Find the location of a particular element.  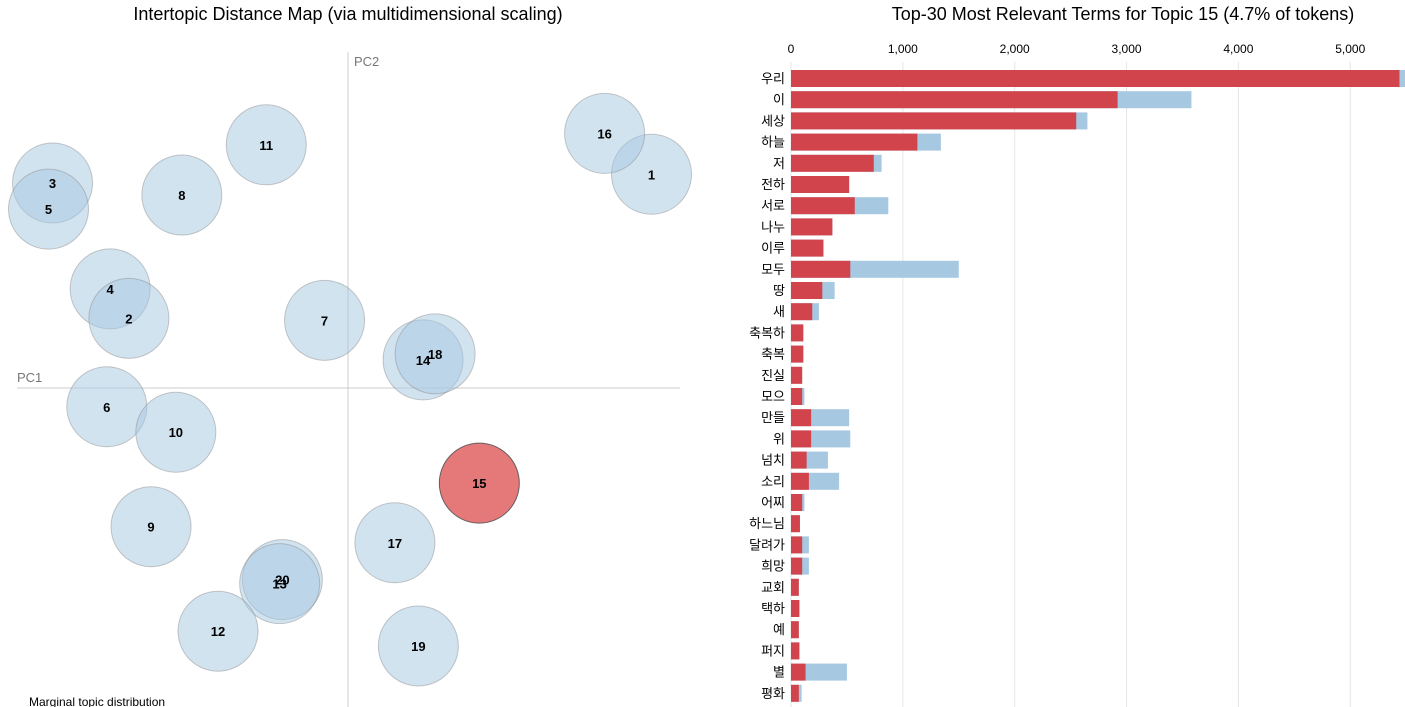

term-label: 모으 is located at coordinates (773, 396).